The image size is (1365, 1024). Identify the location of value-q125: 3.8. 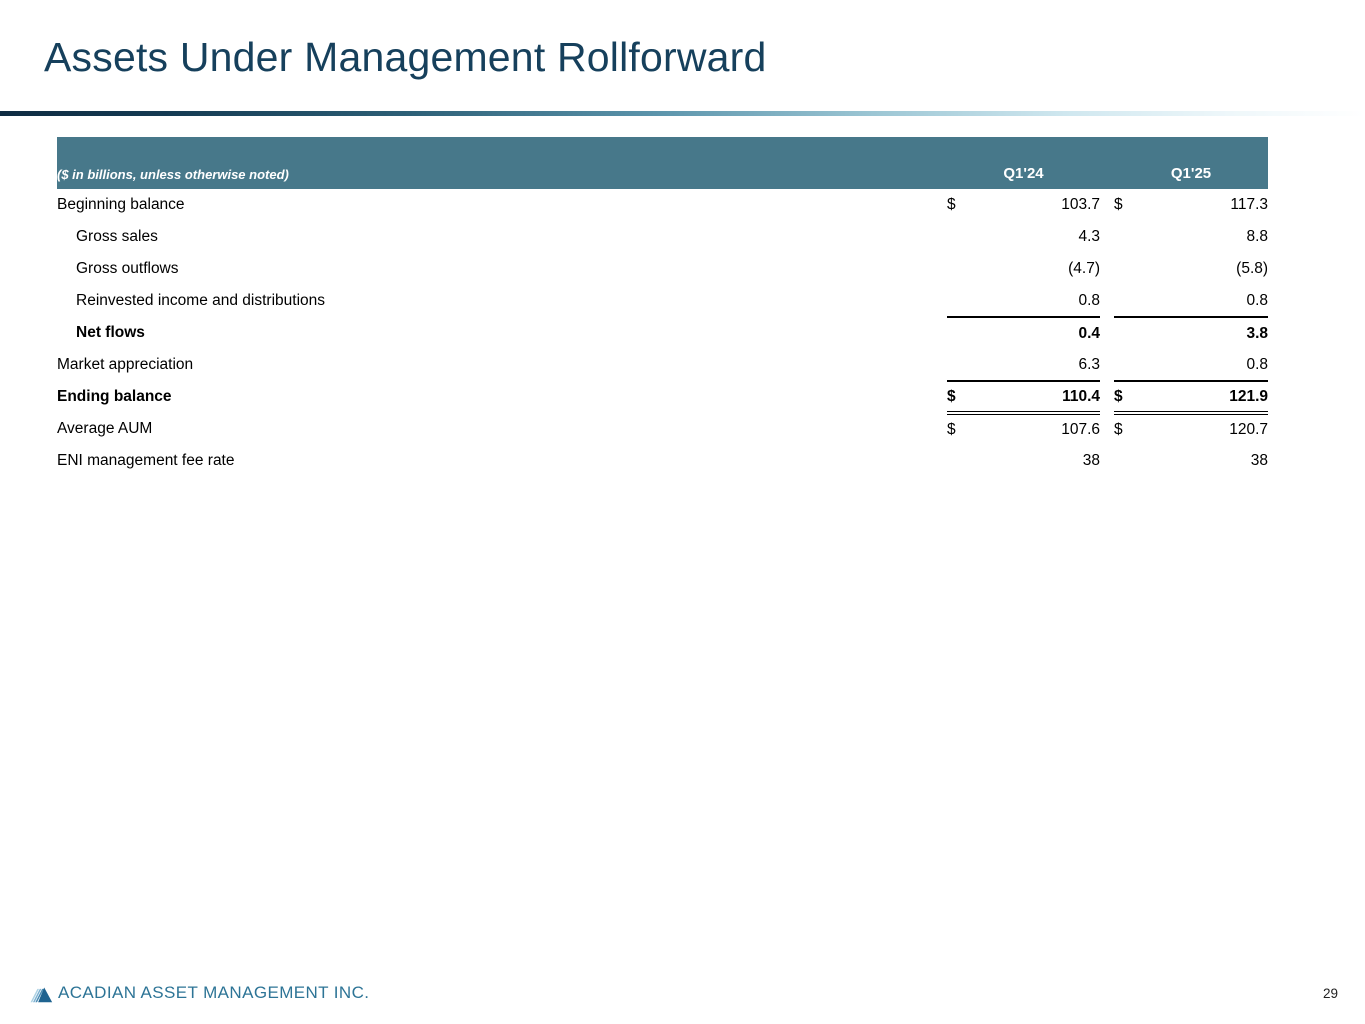
(1257, 333).